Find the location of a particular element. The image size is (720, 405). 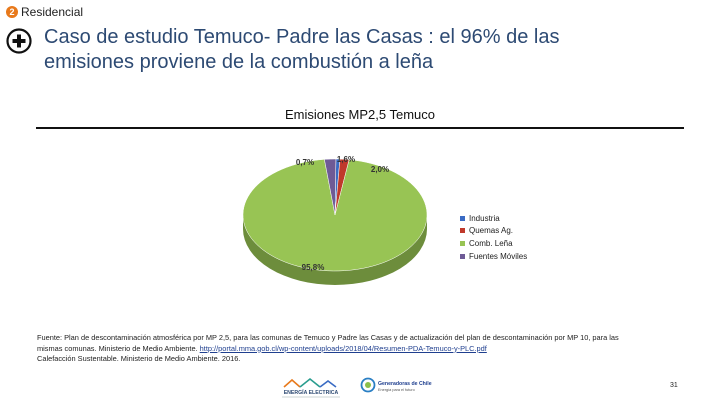

pie-side-comb-leña is located at coordinates (335, 250).